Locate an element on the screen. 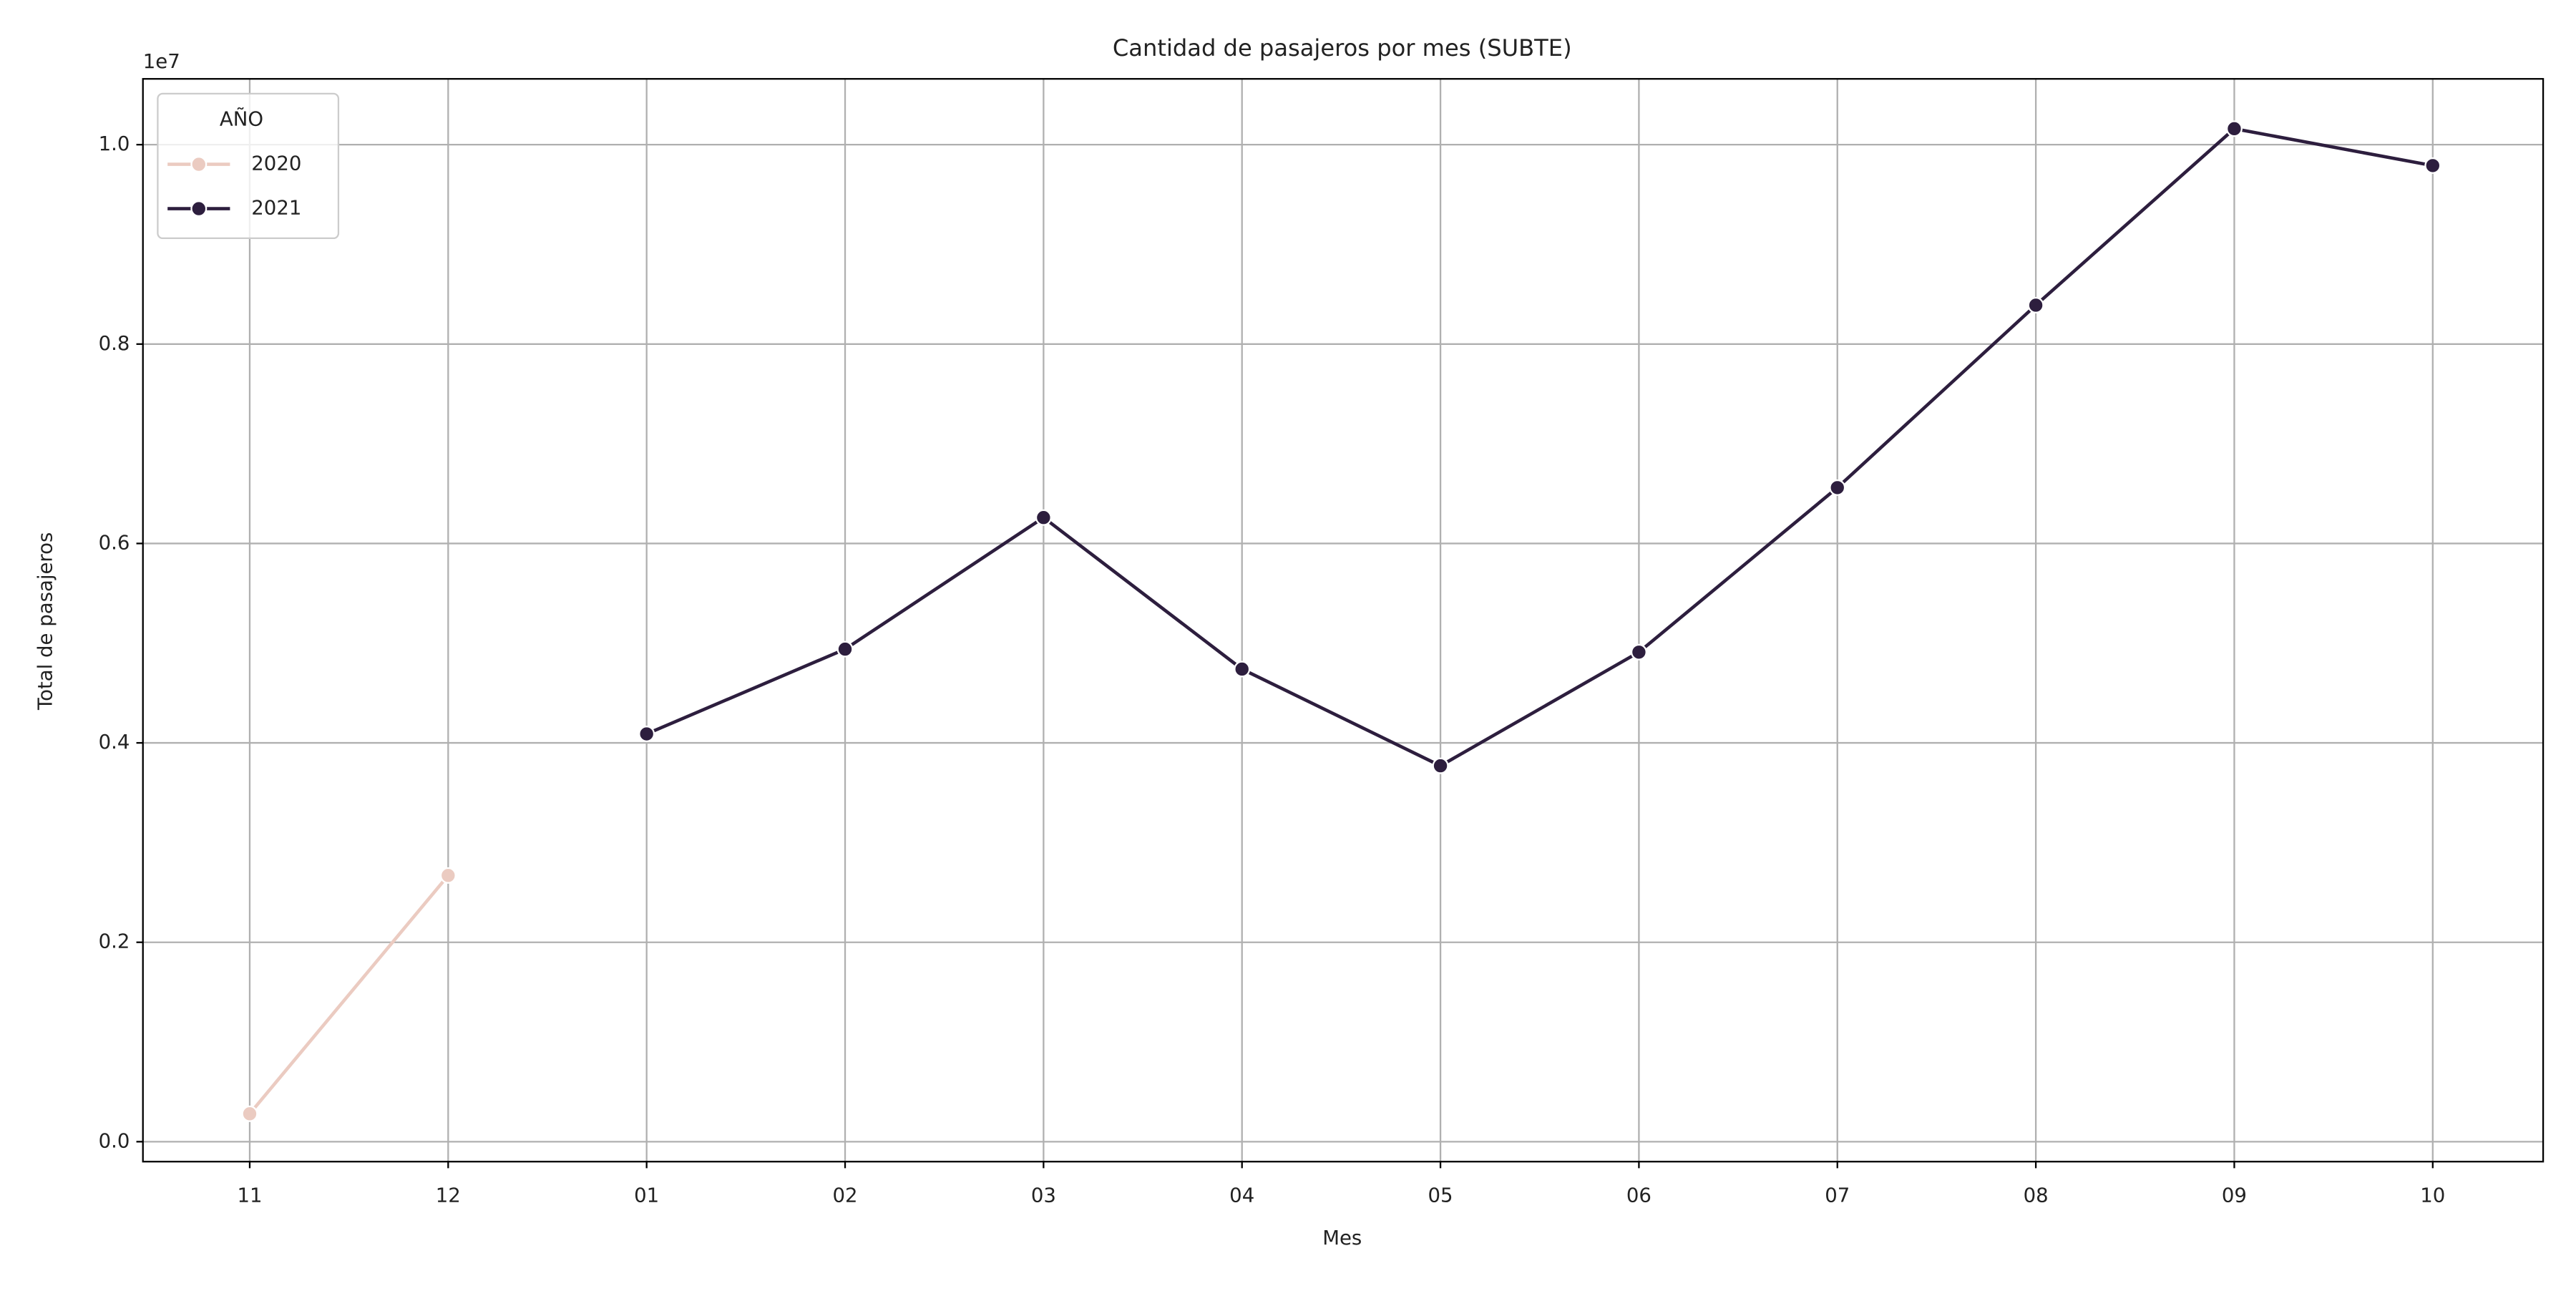 Image resolution: width=2576 pixels, height=1291 pixels. x-tick-label: 07 is located at coordinates (1837, 1195).